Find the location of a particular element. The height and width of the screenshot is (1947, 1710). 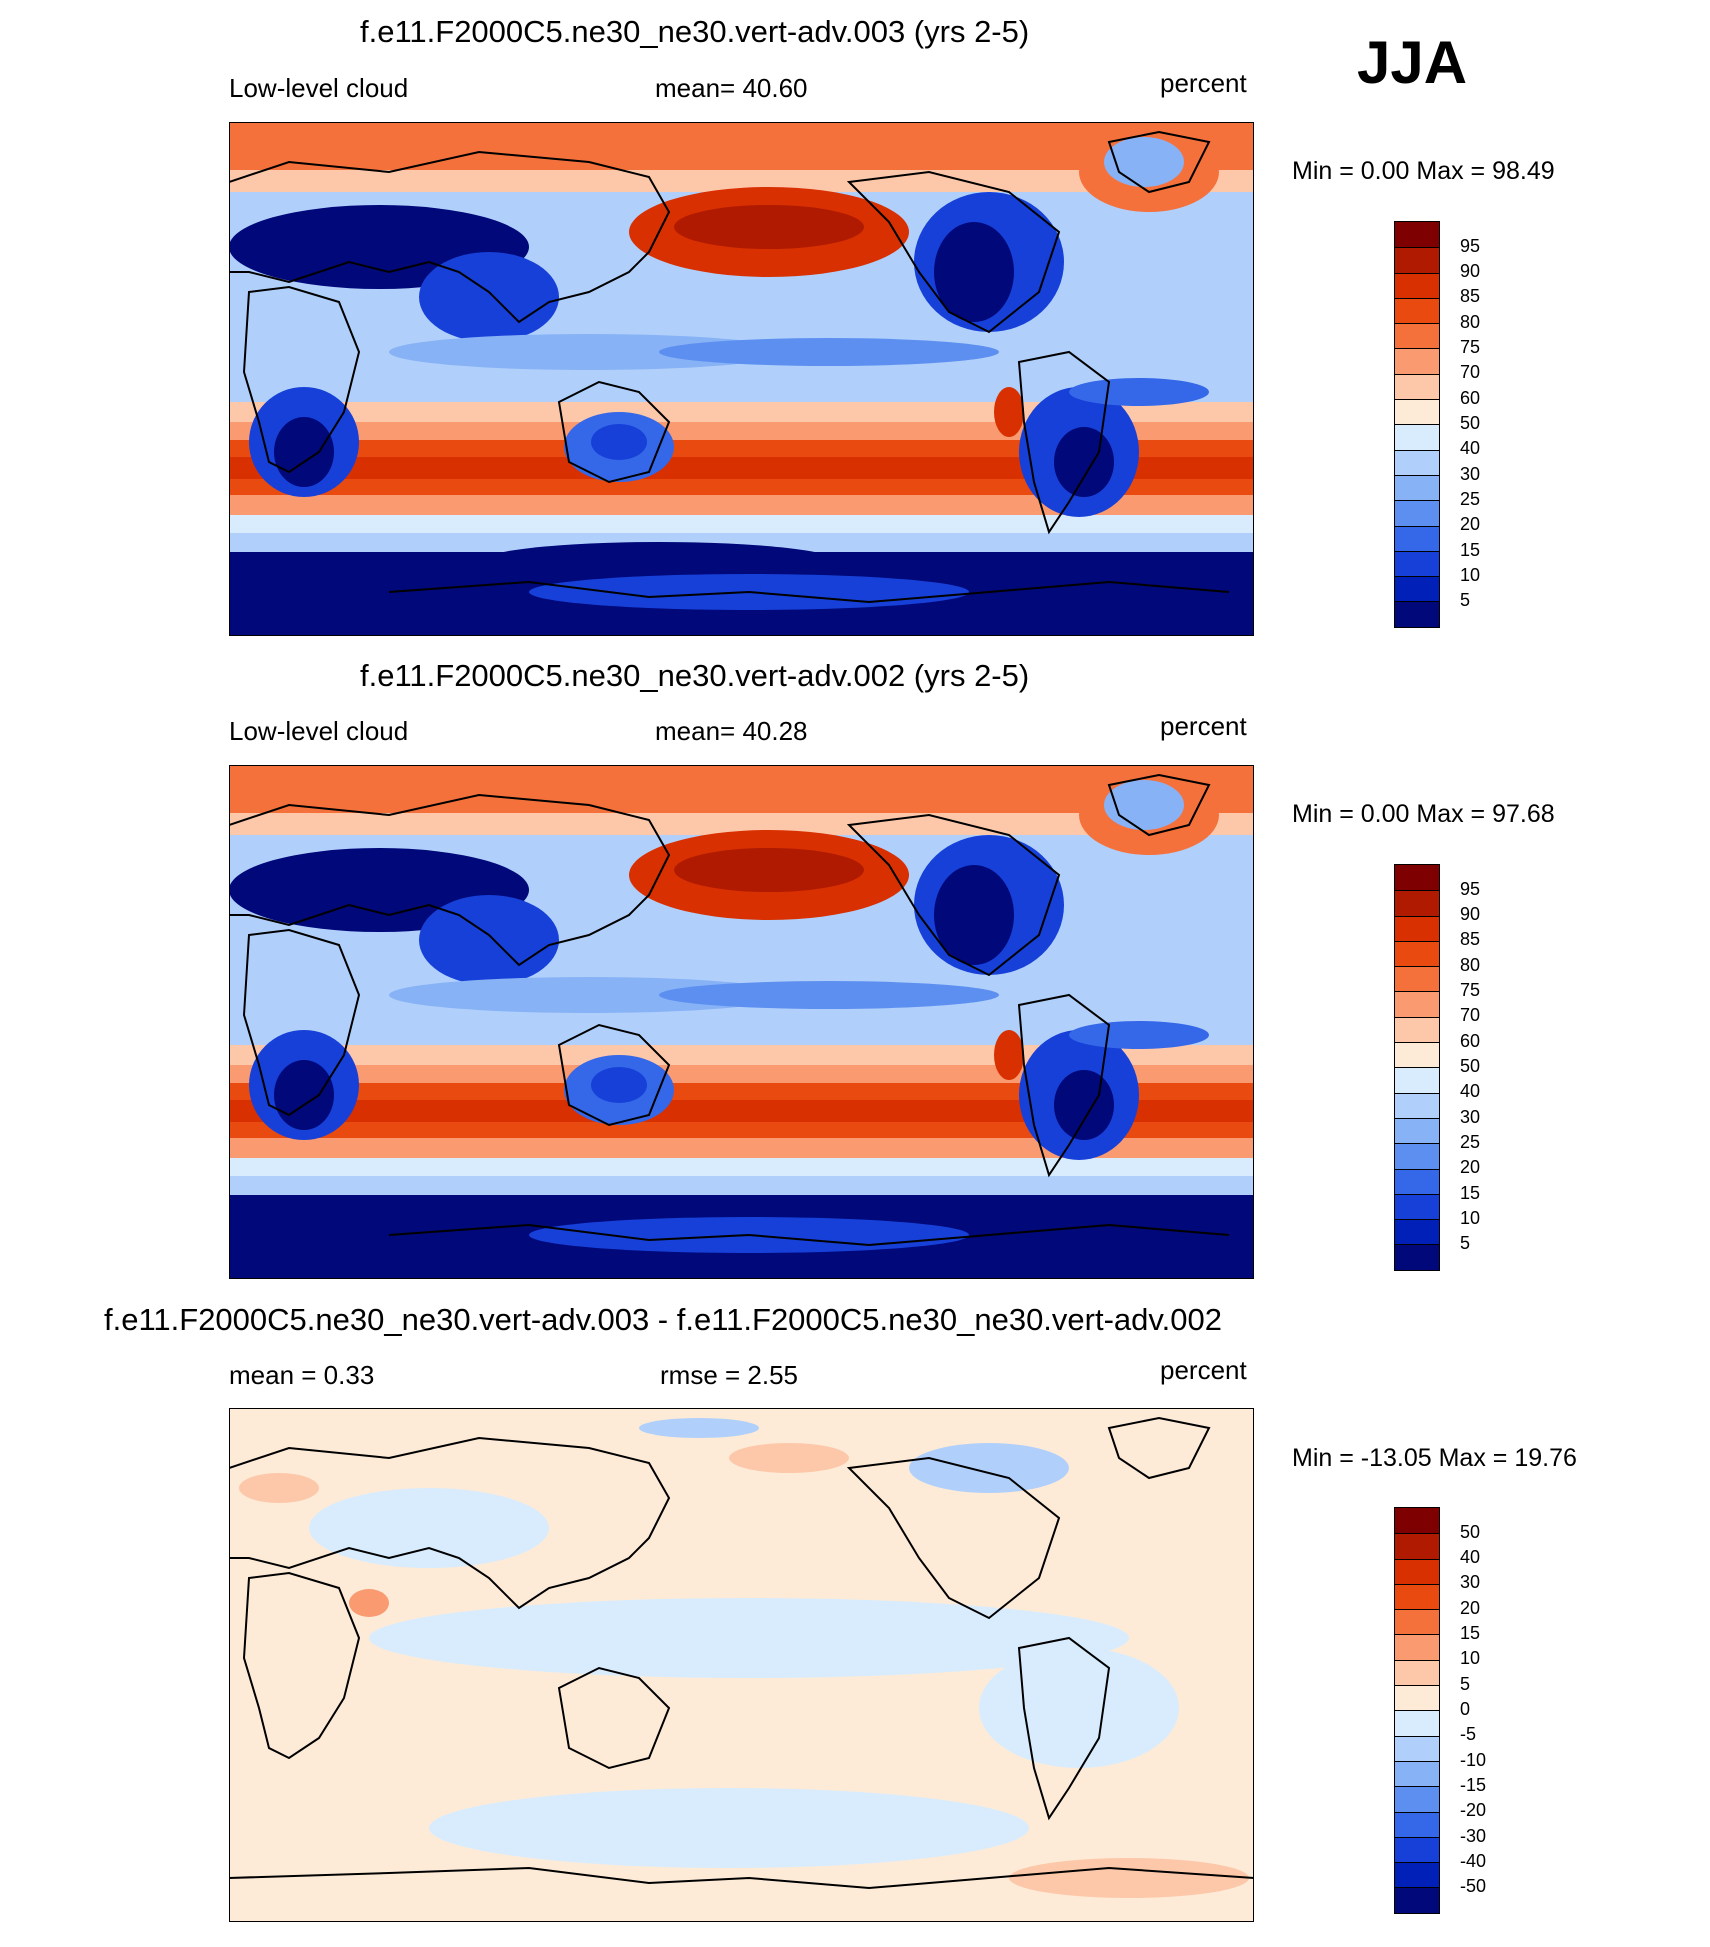

panel-1-colorbar-label: 75 is located at coordinates (1470, 347).